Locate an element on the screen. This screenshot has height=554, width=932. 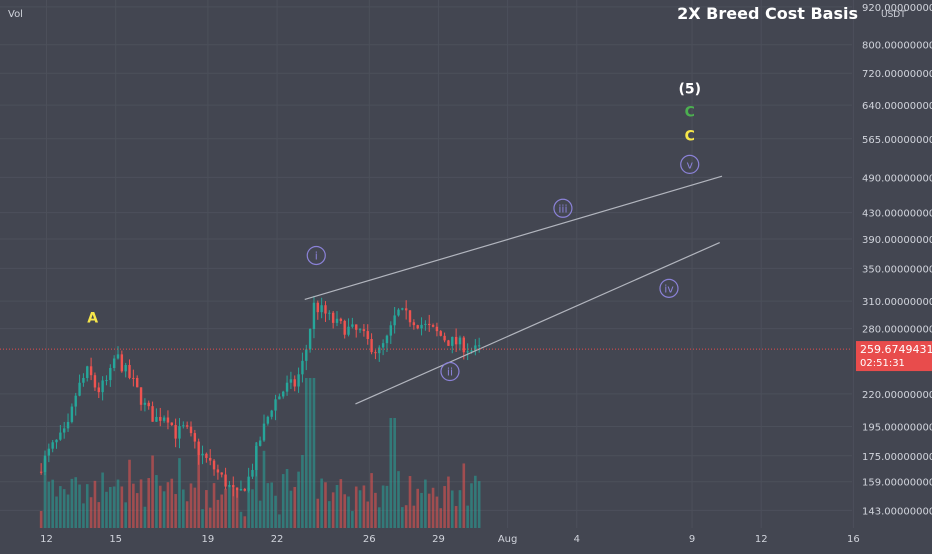
time-tick-label: 29 is located at coordinates (438, 539).